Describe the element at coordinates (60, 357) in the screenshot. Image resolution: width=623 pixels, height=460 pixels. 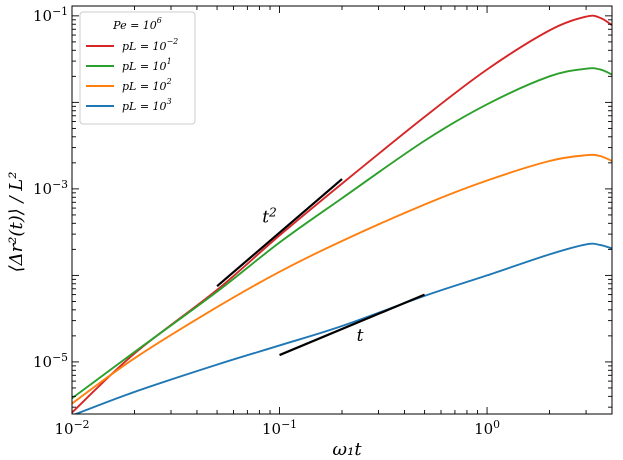
I see `y-tick-label-1-exp: −5` at that location.